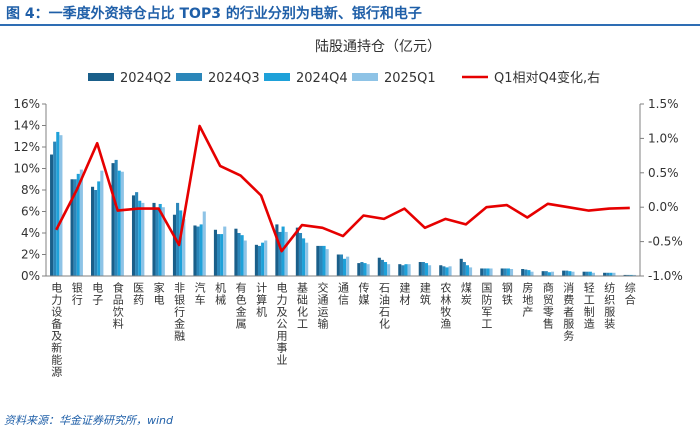 This screenshot has width=700, height=432. I want to click on y-right-tick-label: 0.5%, so click(663, 173).